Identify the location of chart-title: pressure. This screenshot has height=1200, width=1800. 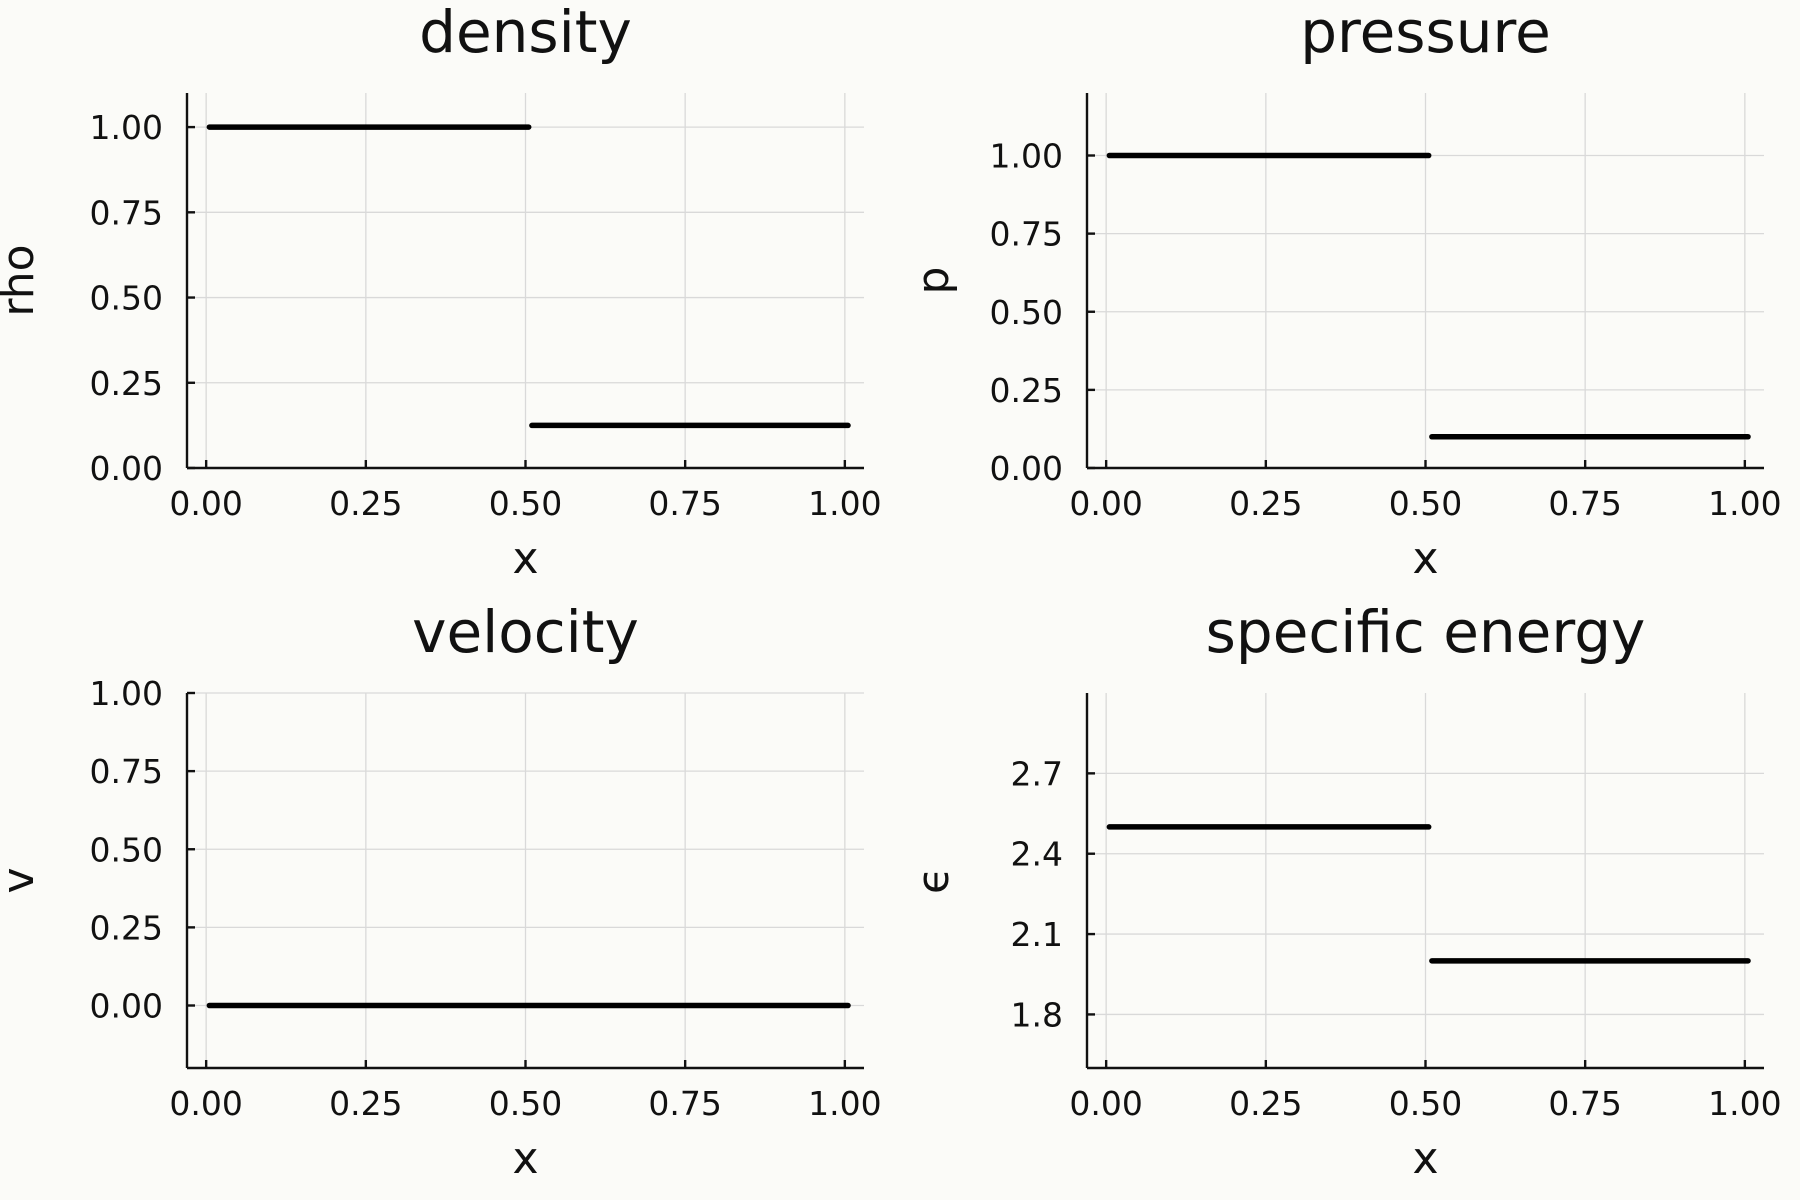
(1425, 33).